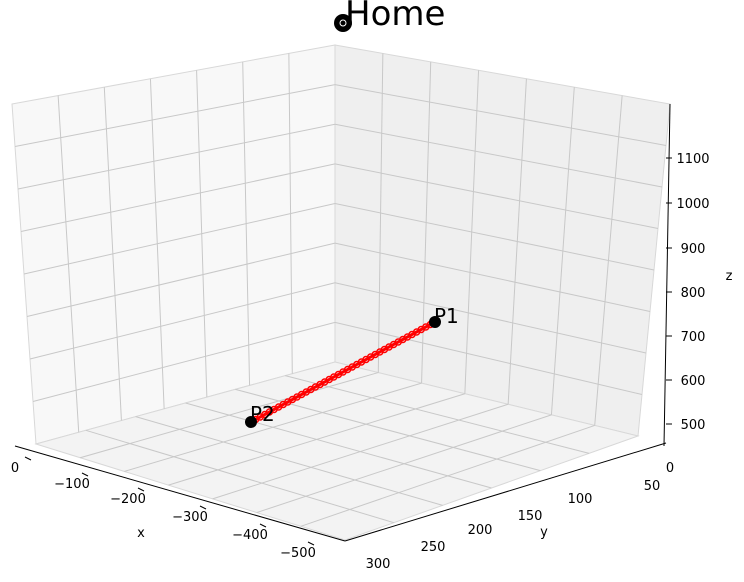  I want to click on x-axis-label: x, so click(141, 533).